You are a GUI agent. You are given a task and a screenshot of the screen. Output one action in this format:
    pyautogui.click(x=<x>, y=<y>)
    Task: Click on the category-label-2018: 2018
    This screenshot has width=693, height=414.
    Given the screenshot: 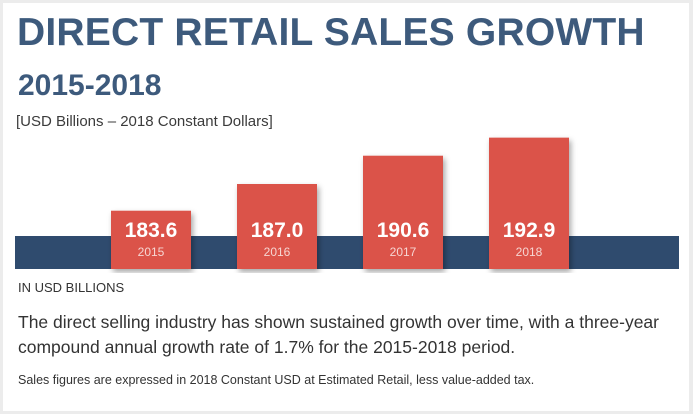 What is the action you would take?
    pyautogui.click(x=529, y=252)
    